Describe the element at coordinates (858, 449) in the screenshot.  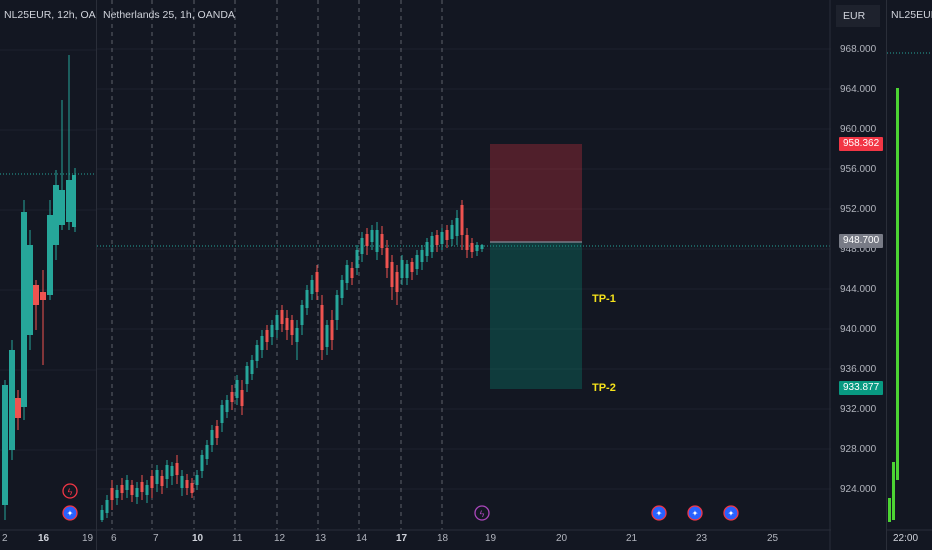
I see `price-axis-label: 928.000` at that location.